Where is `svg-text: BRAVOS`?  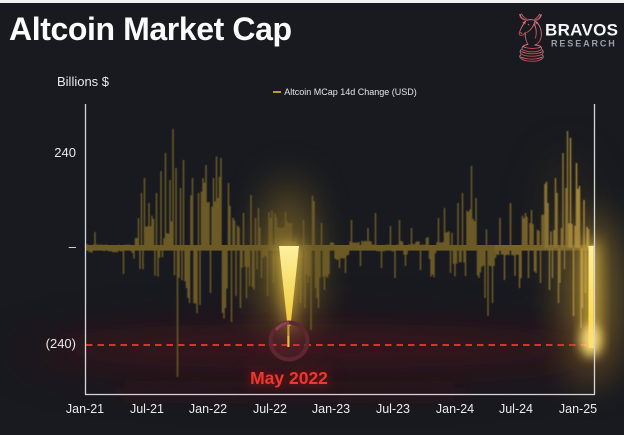 svg-text: BRAVOS is located at coordinates (581, 30).